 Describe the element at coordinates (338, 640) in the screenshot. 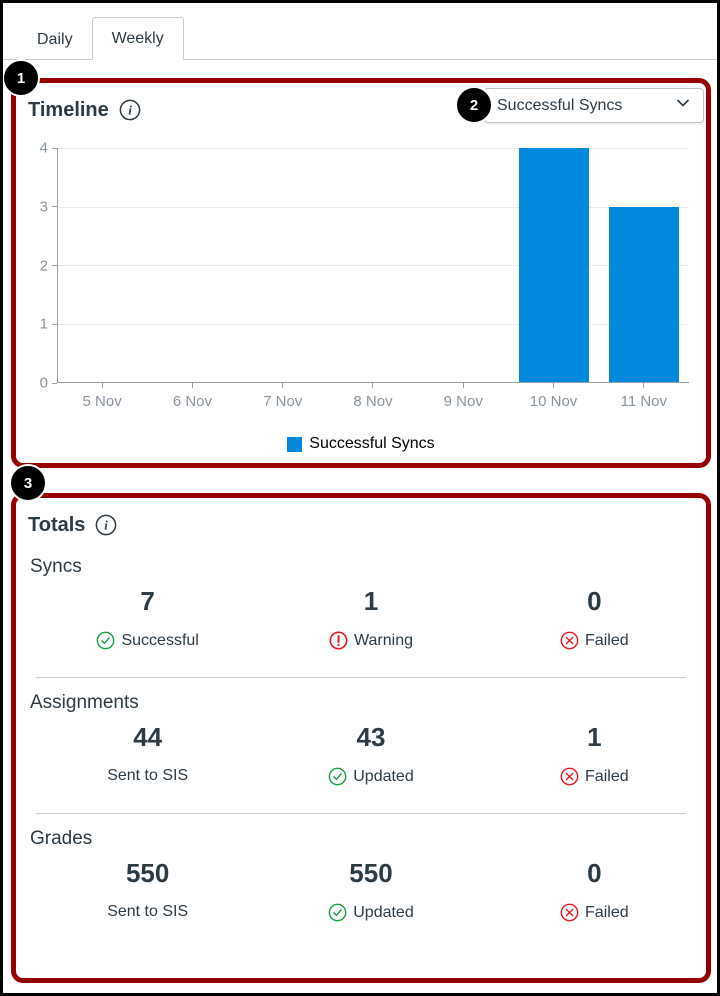

I see `warning-circle-icon` at that location.